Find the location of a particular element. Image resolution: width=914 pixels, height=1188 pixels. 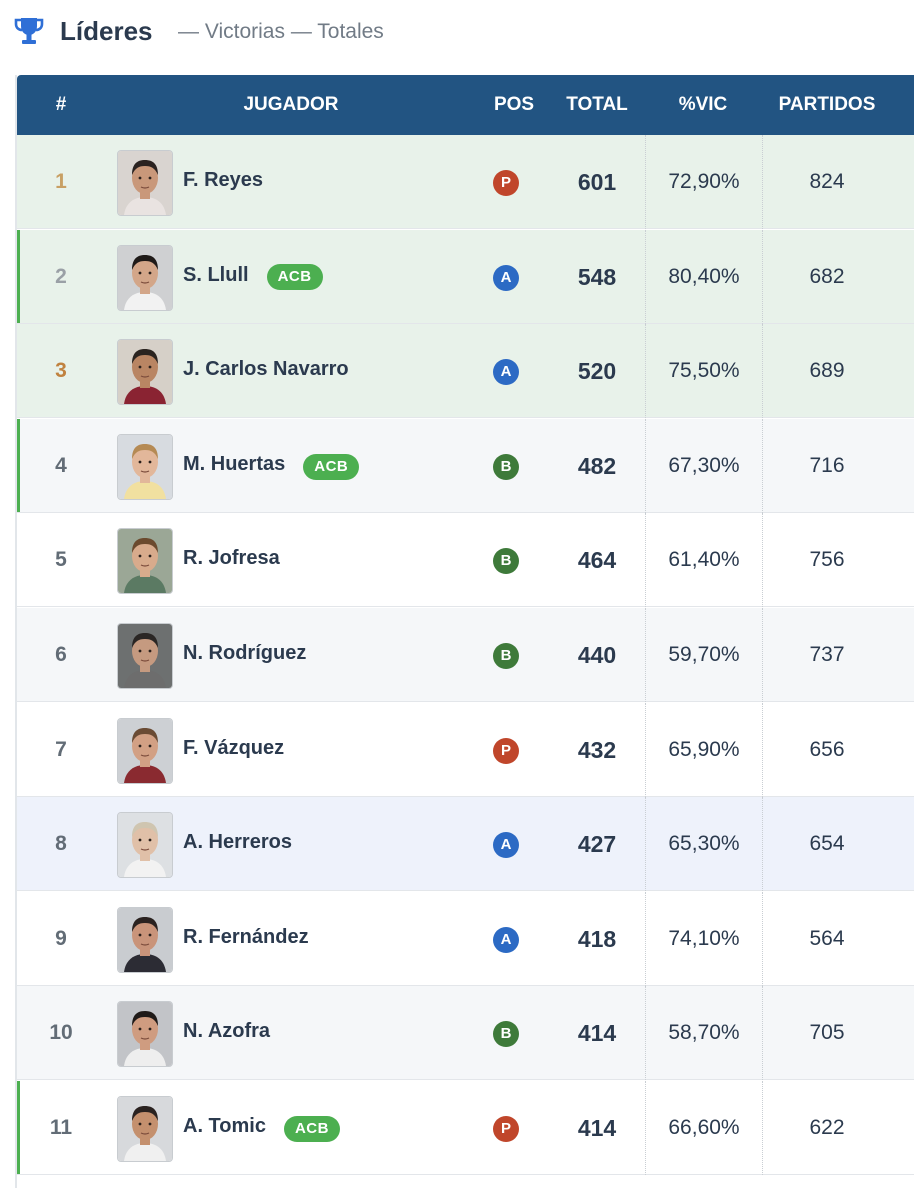

player-name-text: F. Reyes is located at coordinates (223, 180).